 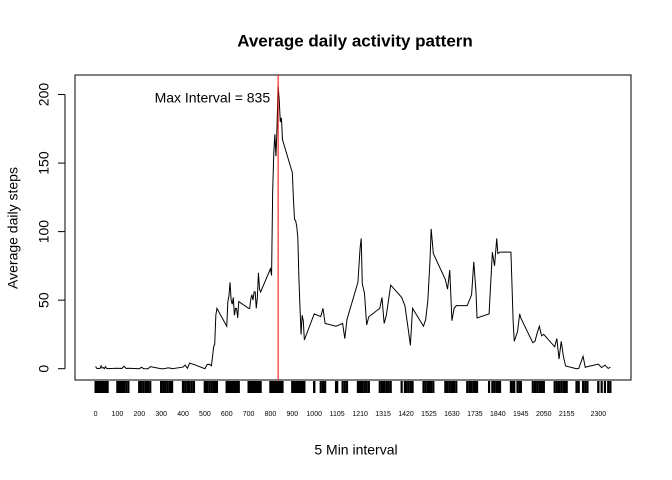 I want to click on x-tick-label: 1840, so click(x=498, y=414).